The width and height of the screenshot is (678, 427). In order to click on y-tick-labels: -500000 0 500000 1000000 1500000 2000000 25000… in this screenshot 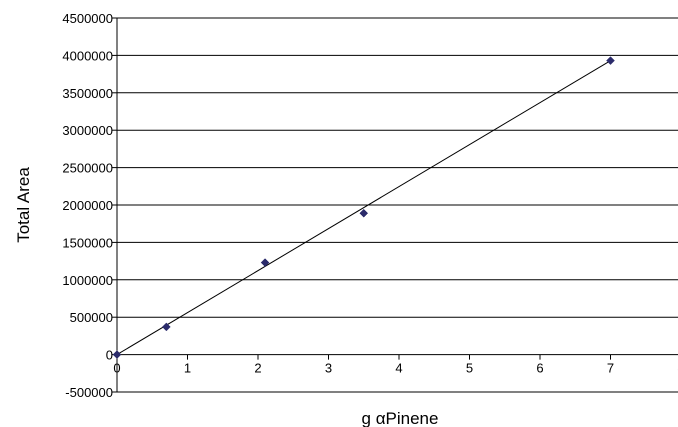, I will do `click(87, 205)`.